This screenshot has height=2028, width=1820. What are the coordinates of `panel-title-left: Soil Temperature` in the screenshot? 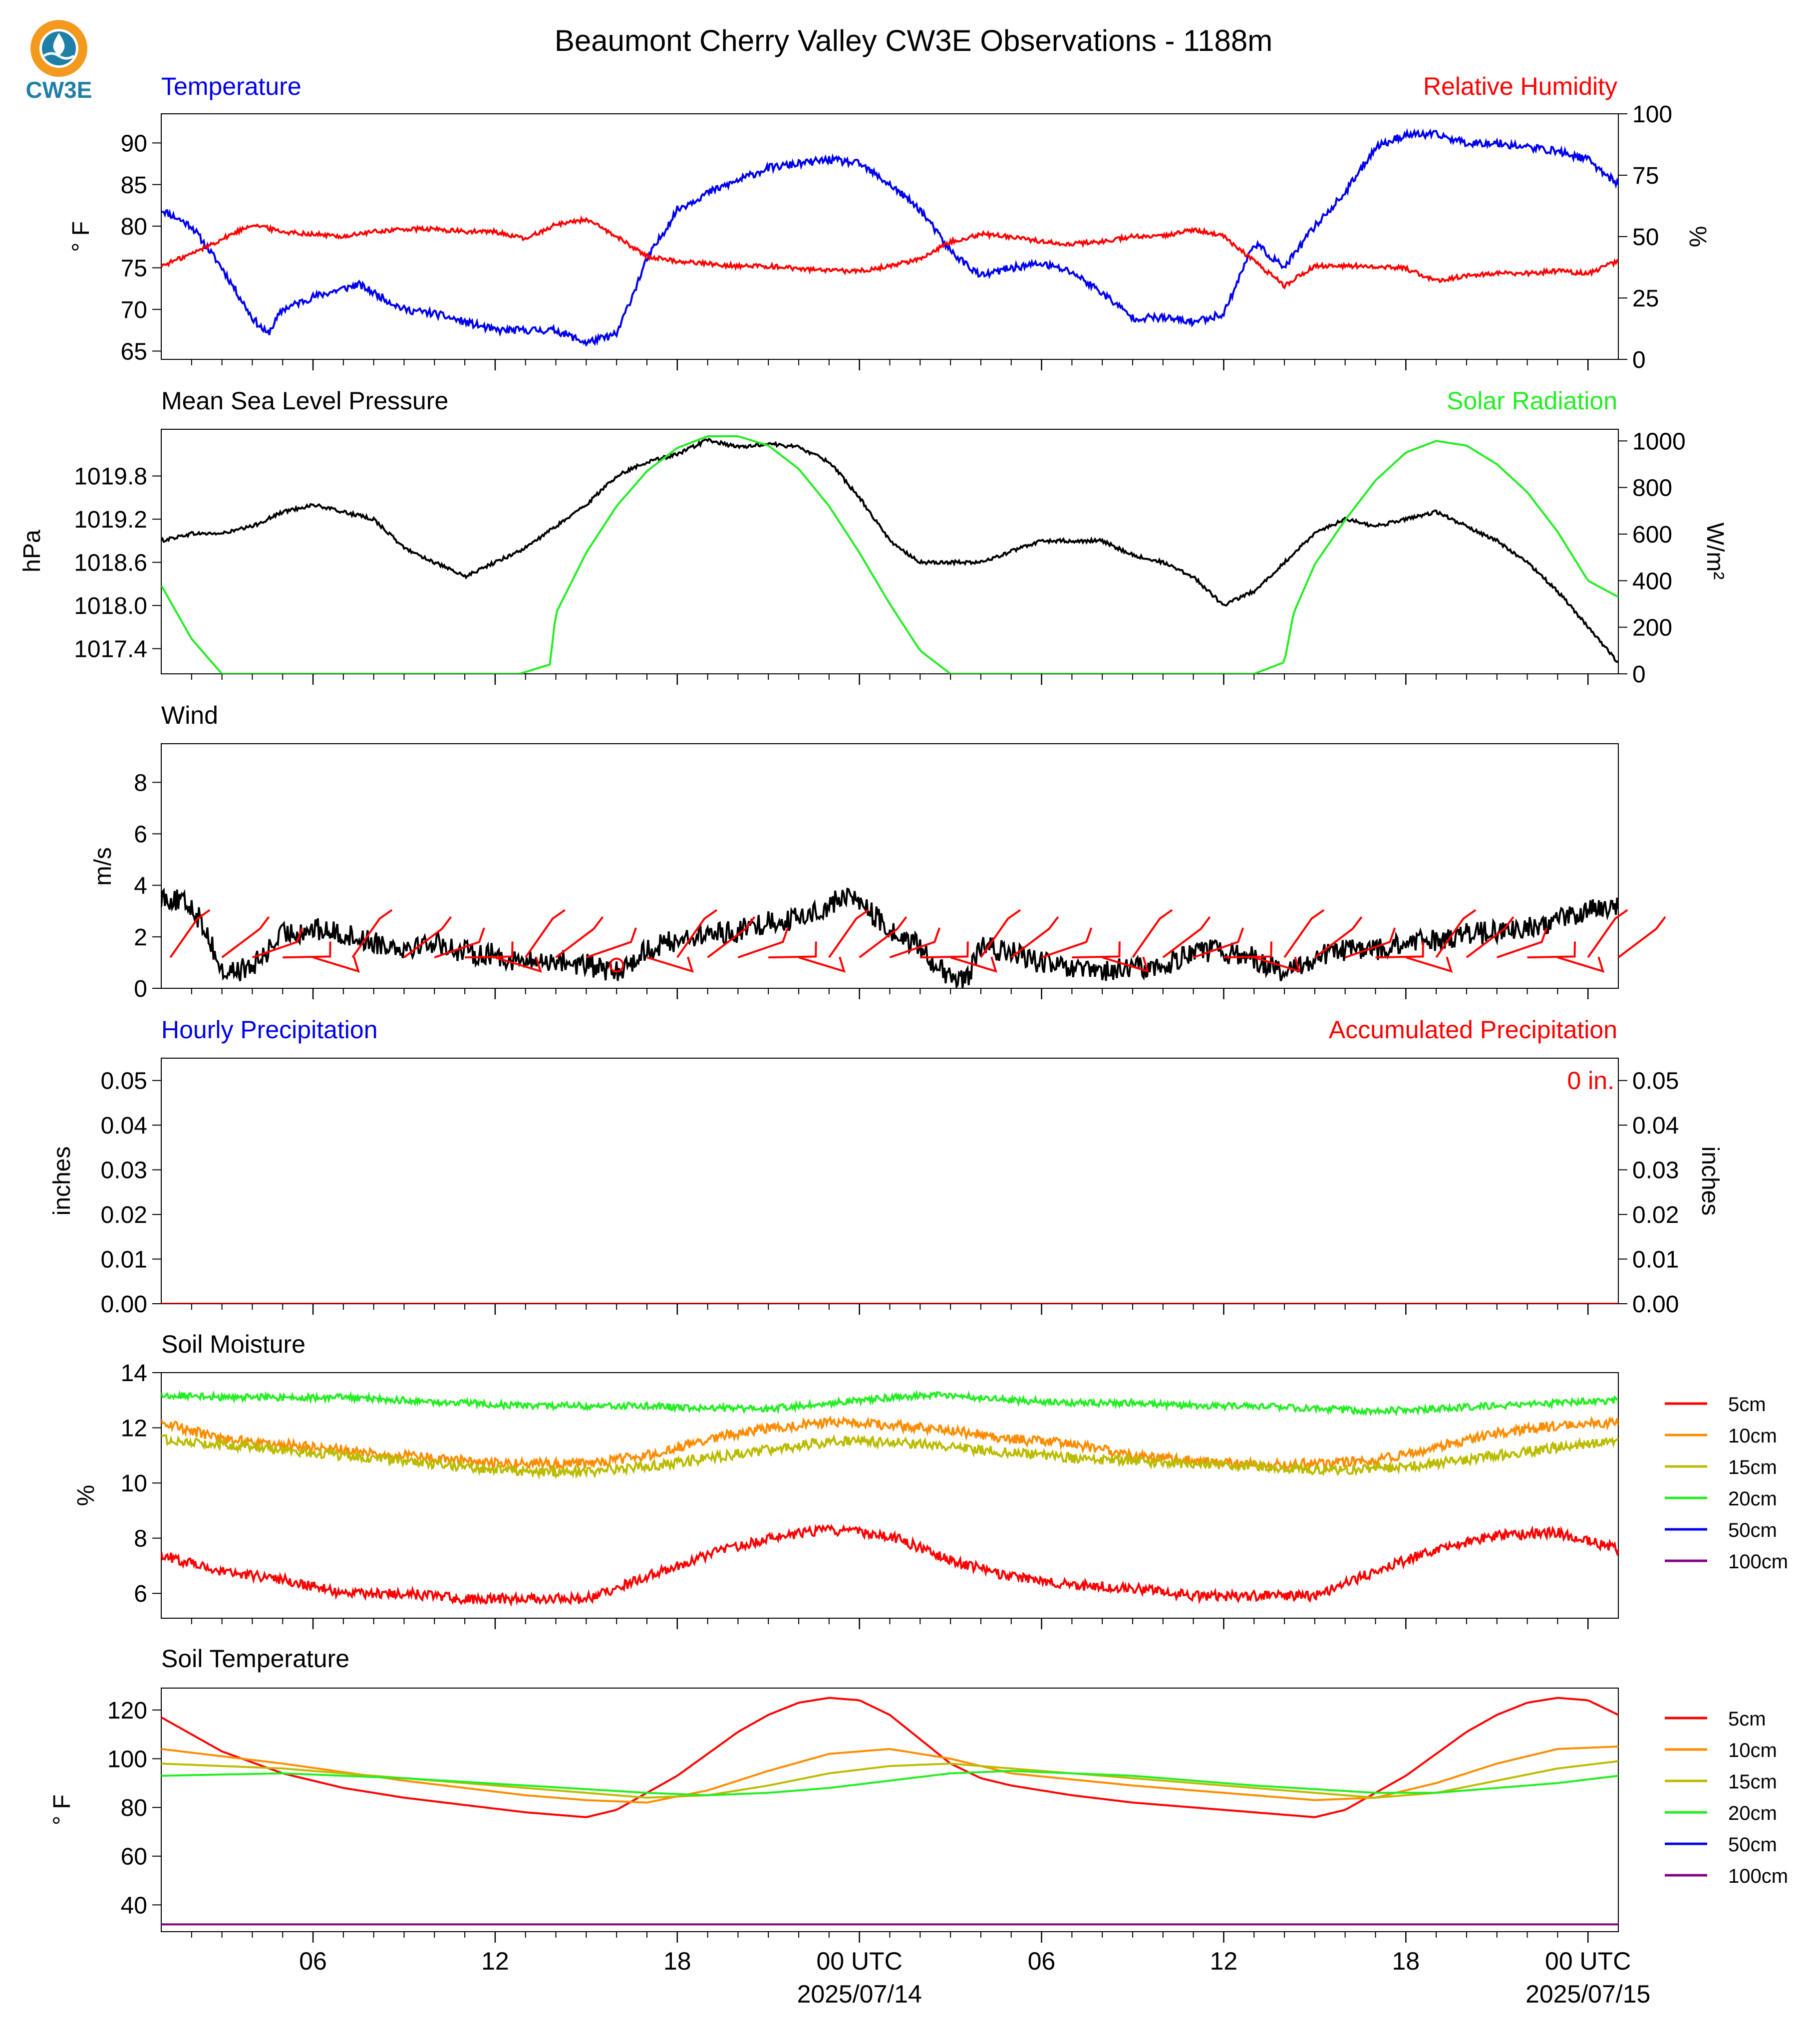 It's located at (255, 1659).